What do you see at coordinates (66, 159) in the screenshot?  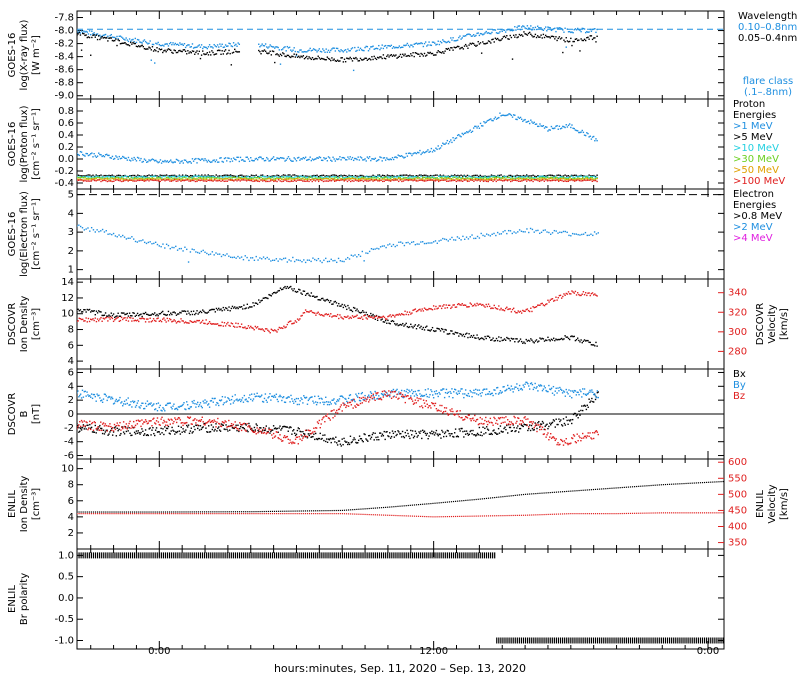 I see `y-tick-label: 0.0` at bounding box center [66, 159].